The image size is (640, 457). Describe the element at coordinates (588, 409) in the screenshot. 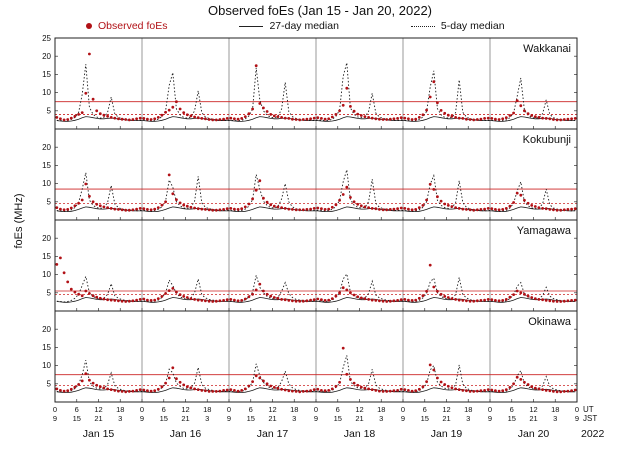

I see `ut-axis-label: UT` at that location.